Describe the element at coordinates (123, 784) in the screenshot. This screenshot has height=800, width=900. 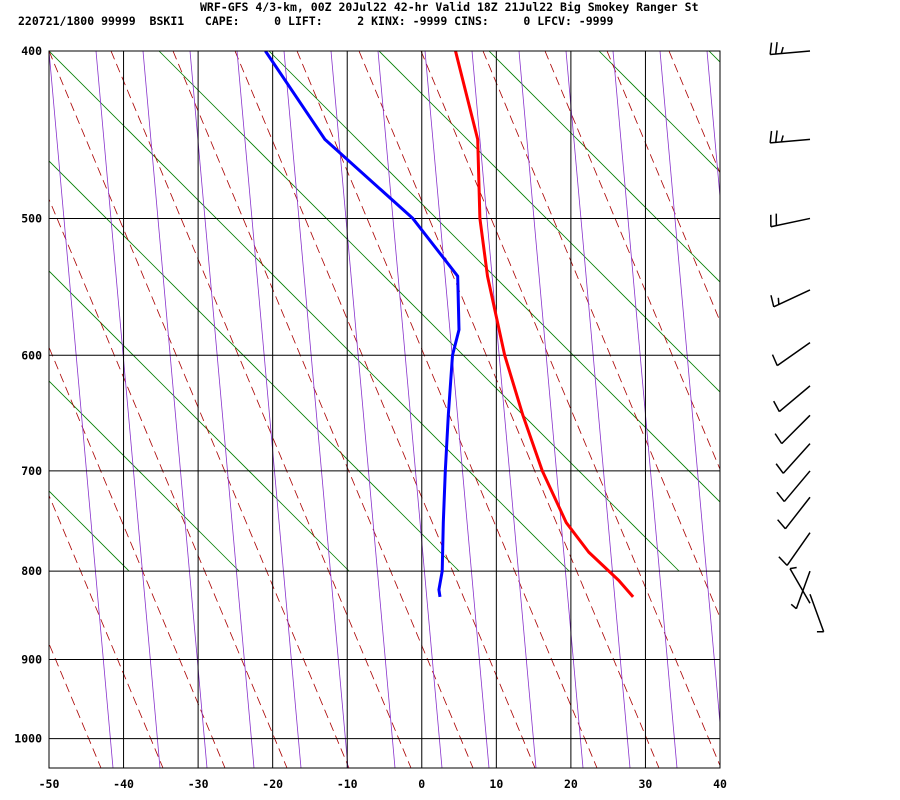
I see `temperature-tick-label: -40` at that location.